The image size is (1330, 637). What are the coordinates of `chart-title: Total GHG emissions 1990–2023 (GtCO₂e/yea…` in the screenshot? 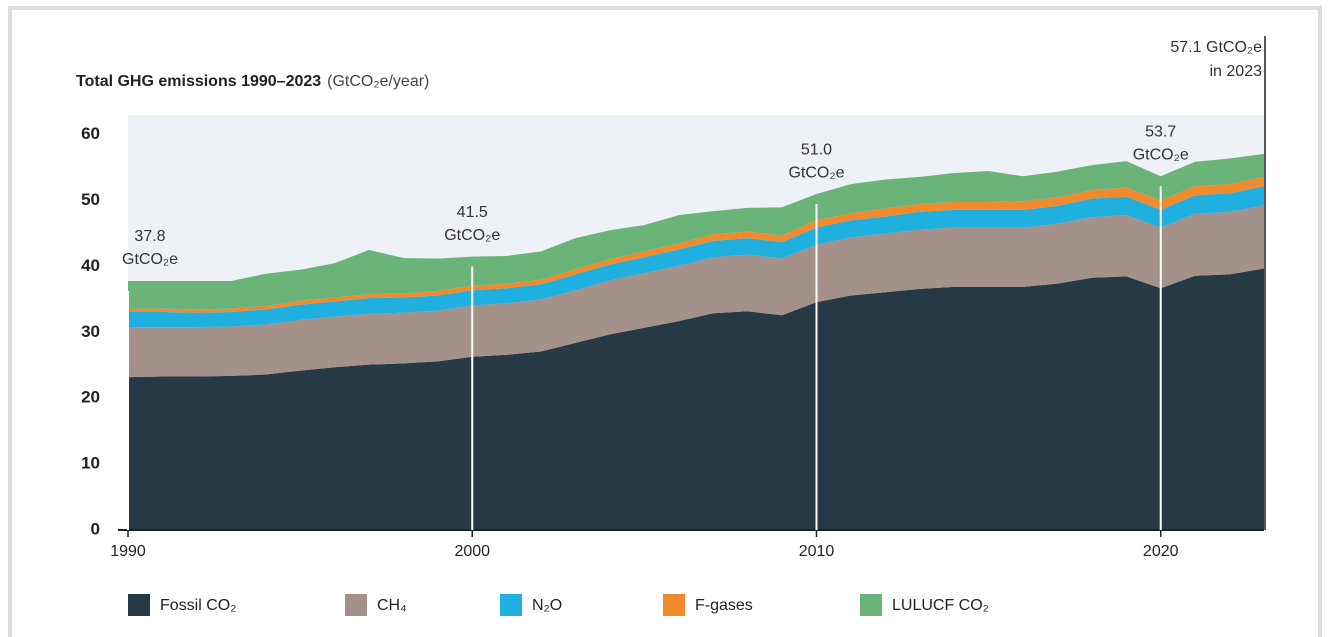 It's located at (252, 81).